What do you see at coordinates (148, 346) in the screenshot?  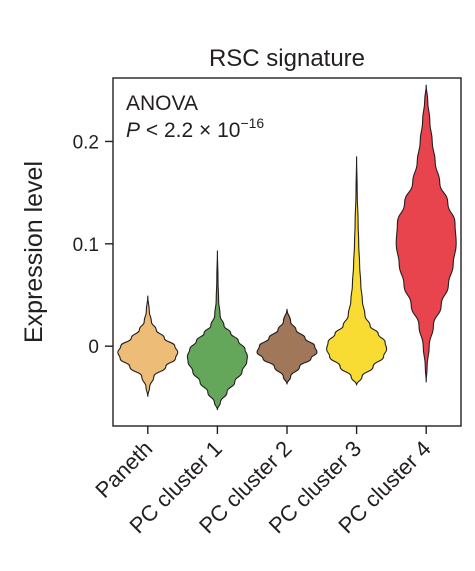 I see `violin-paneth` at bounding box center [148, 346].